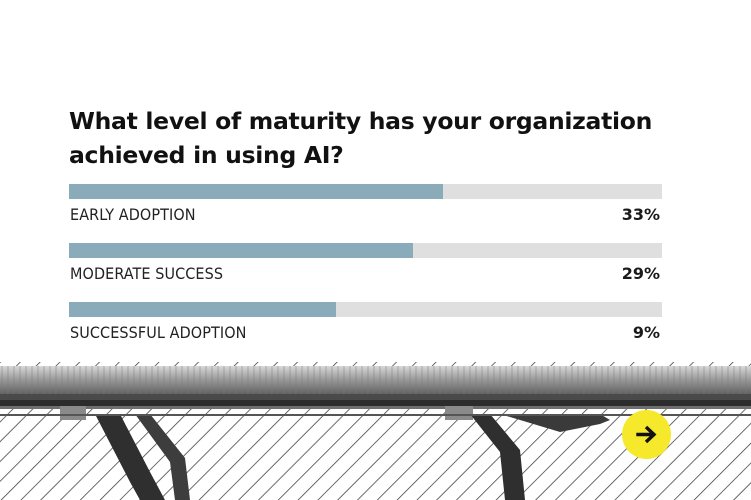 The height and width of the screenshot is (500, 751). I want to click on bar-row: MODERATE SUCCESS 29%, so click(365, 267).